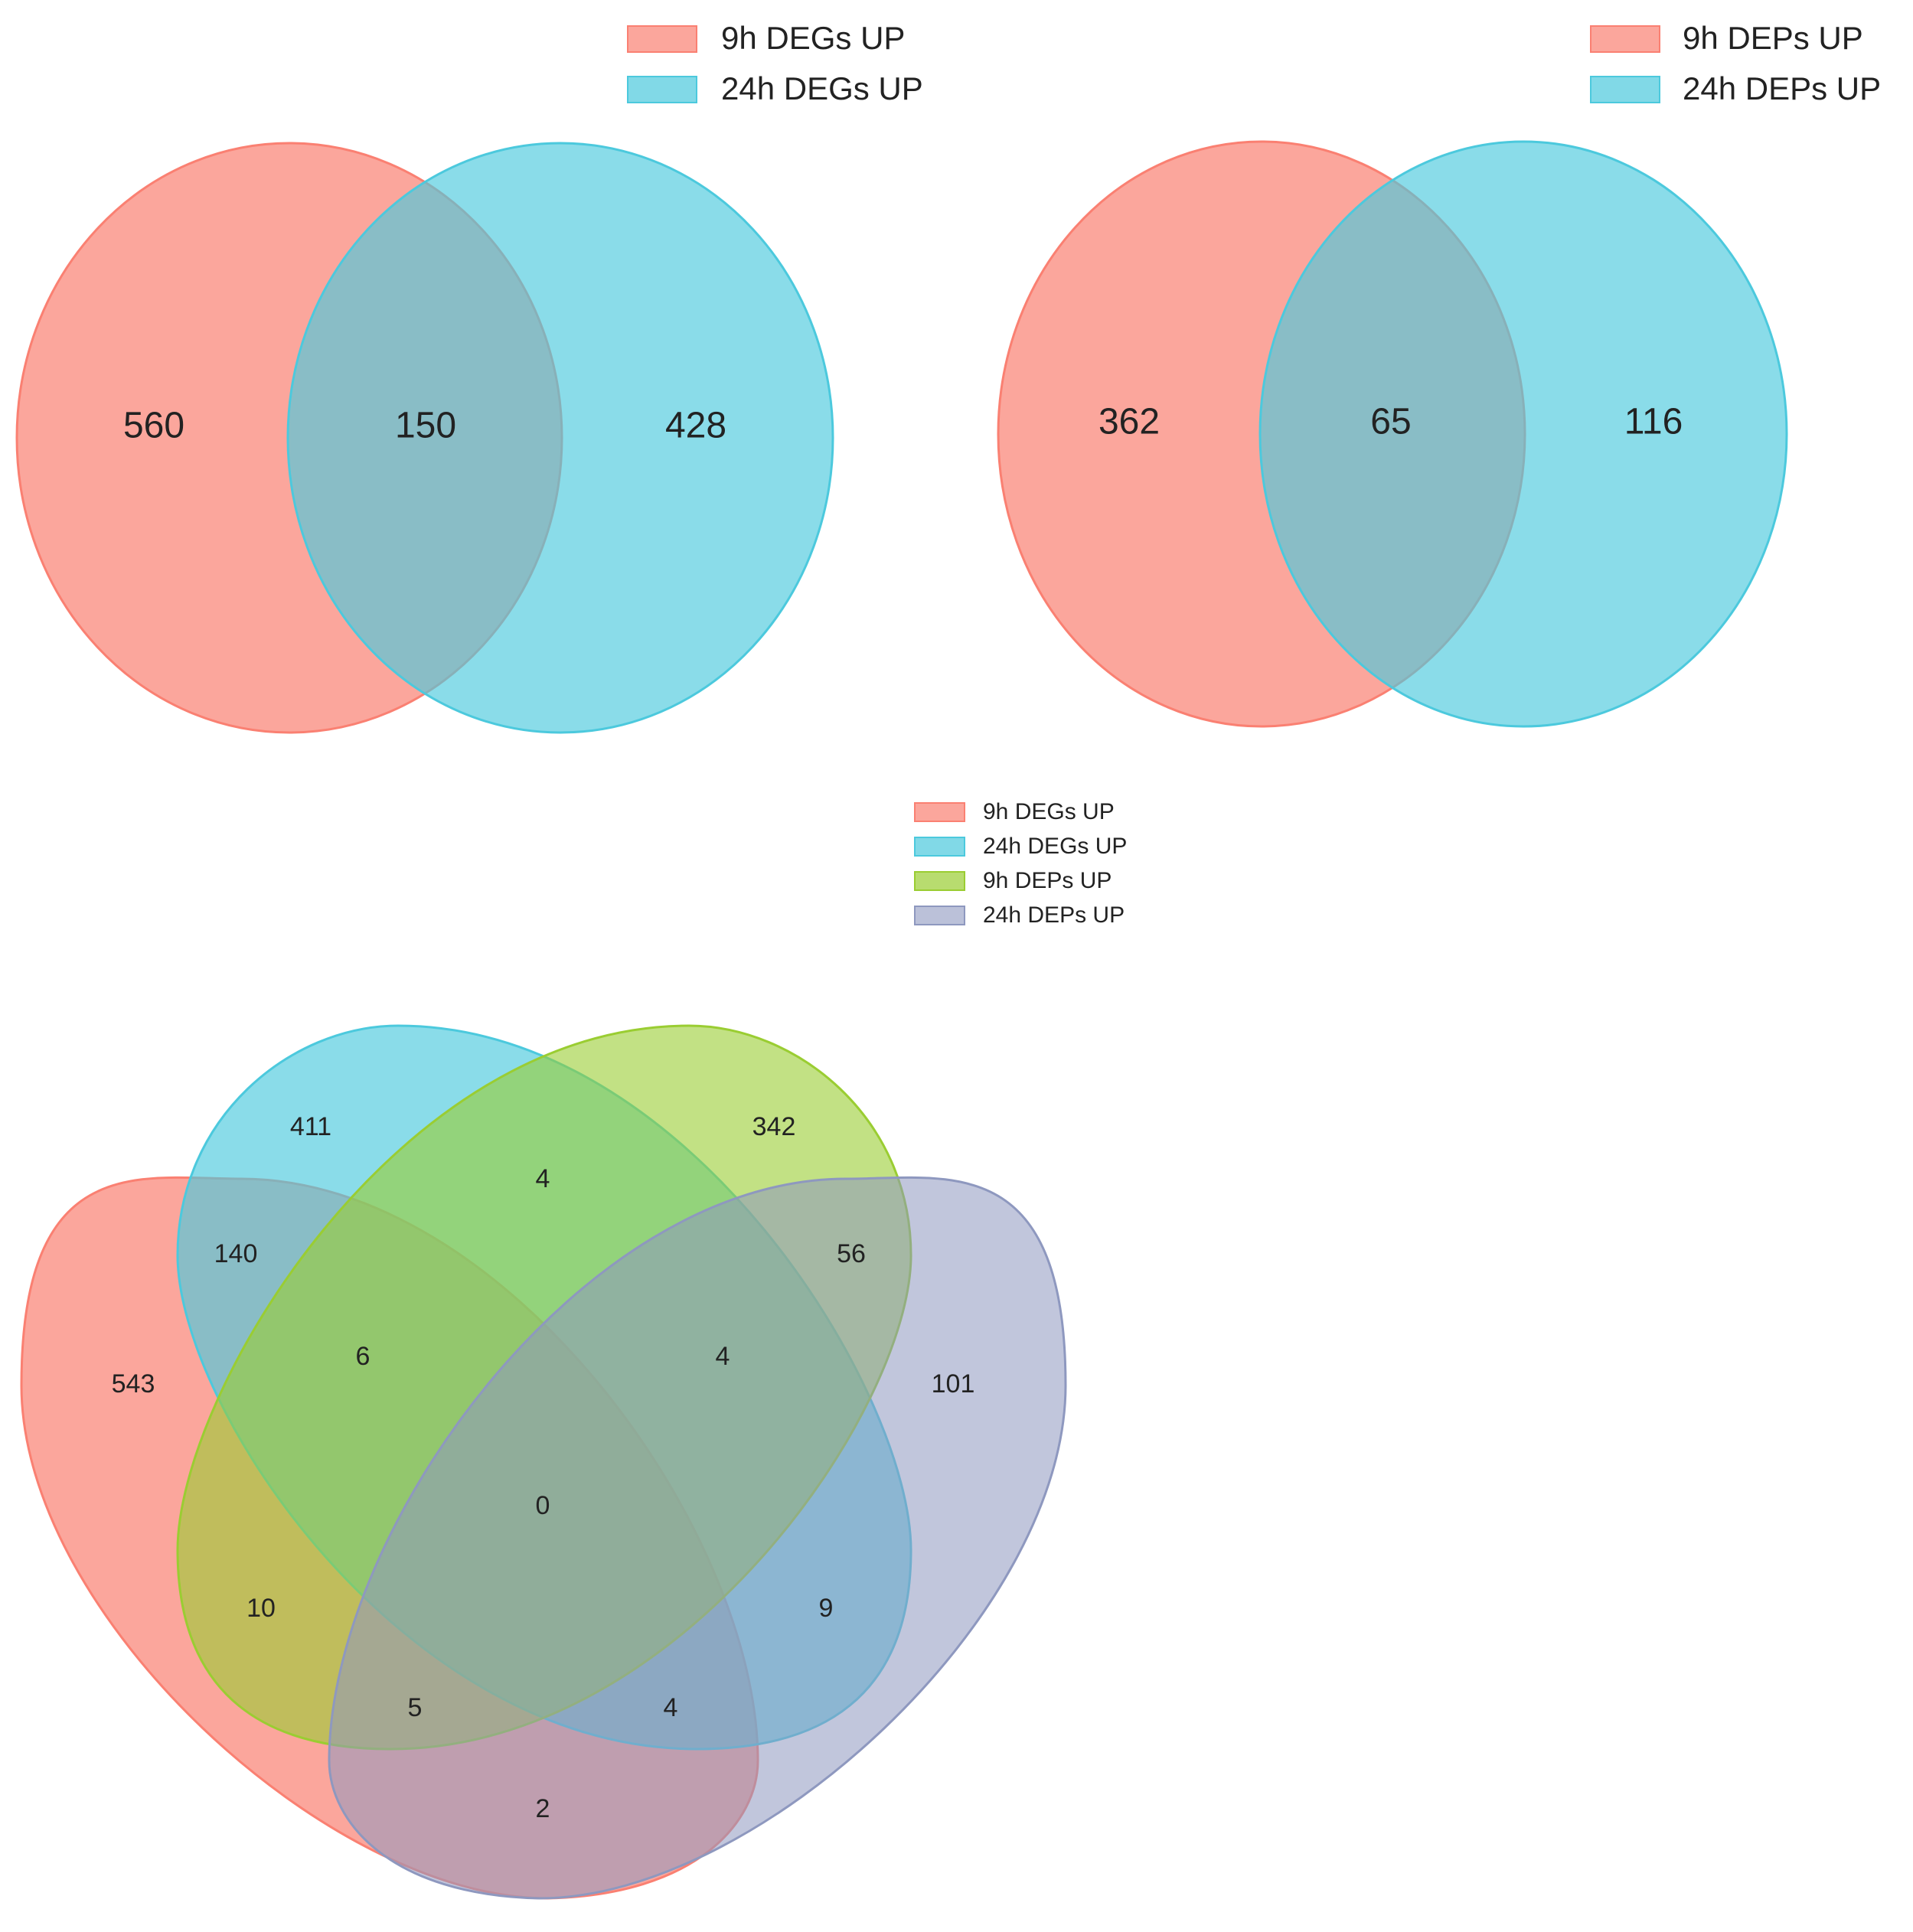 This screenshot has height=1932, width=1913. Describe the element at coordinates (543, 1178) in the screenshot. I see `count-bc: 4` at that location.